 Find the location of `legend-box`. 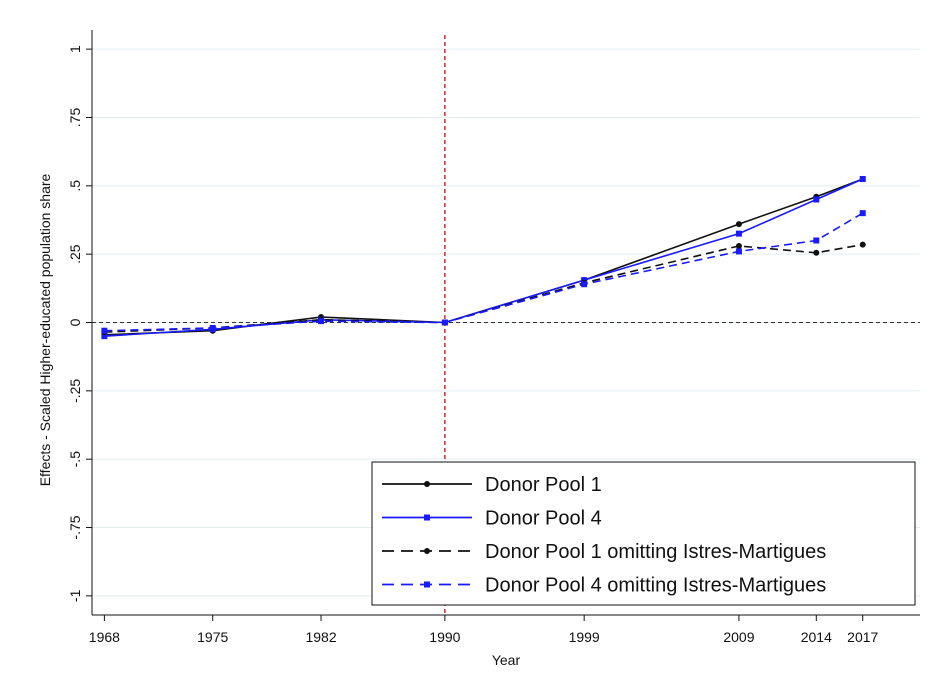

legend-box is located at coordinates (643, 533).